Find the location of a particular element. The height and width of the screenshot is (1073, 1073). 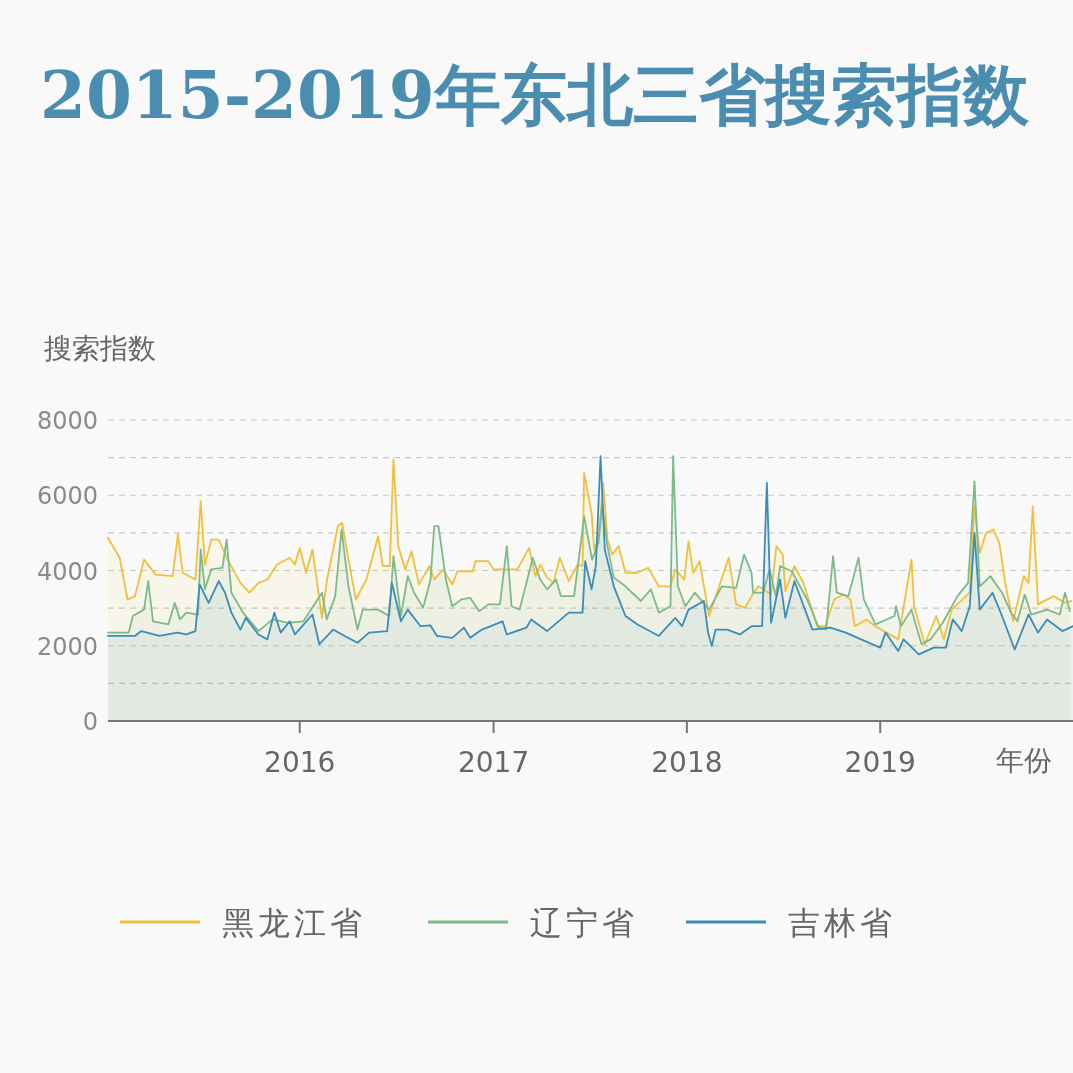

legend-item: 吉林省 is located at coordinates (791, 923).